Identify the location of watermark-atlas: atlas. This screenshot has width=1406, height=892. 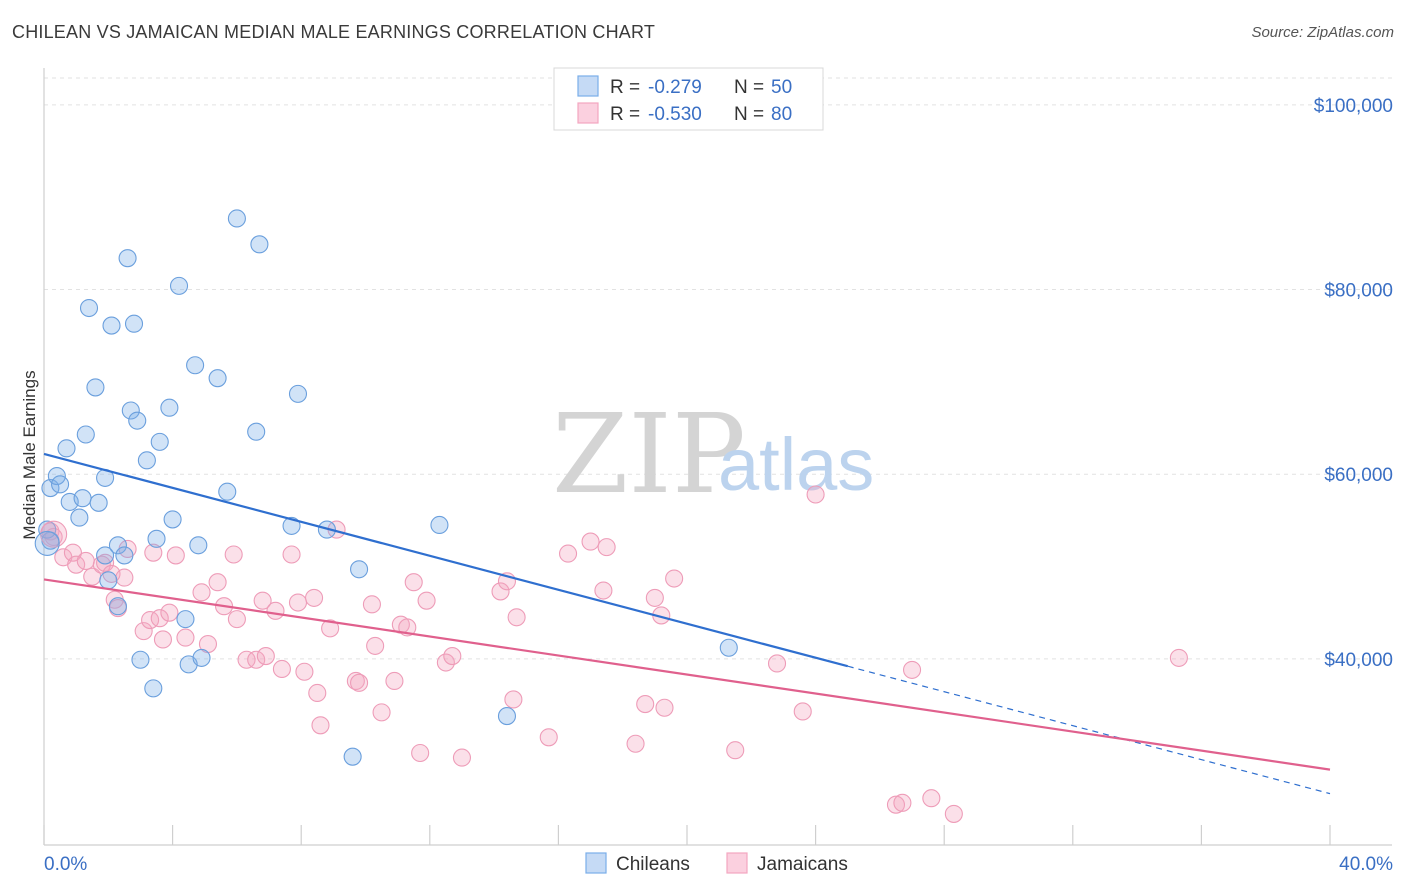
(796, 464).